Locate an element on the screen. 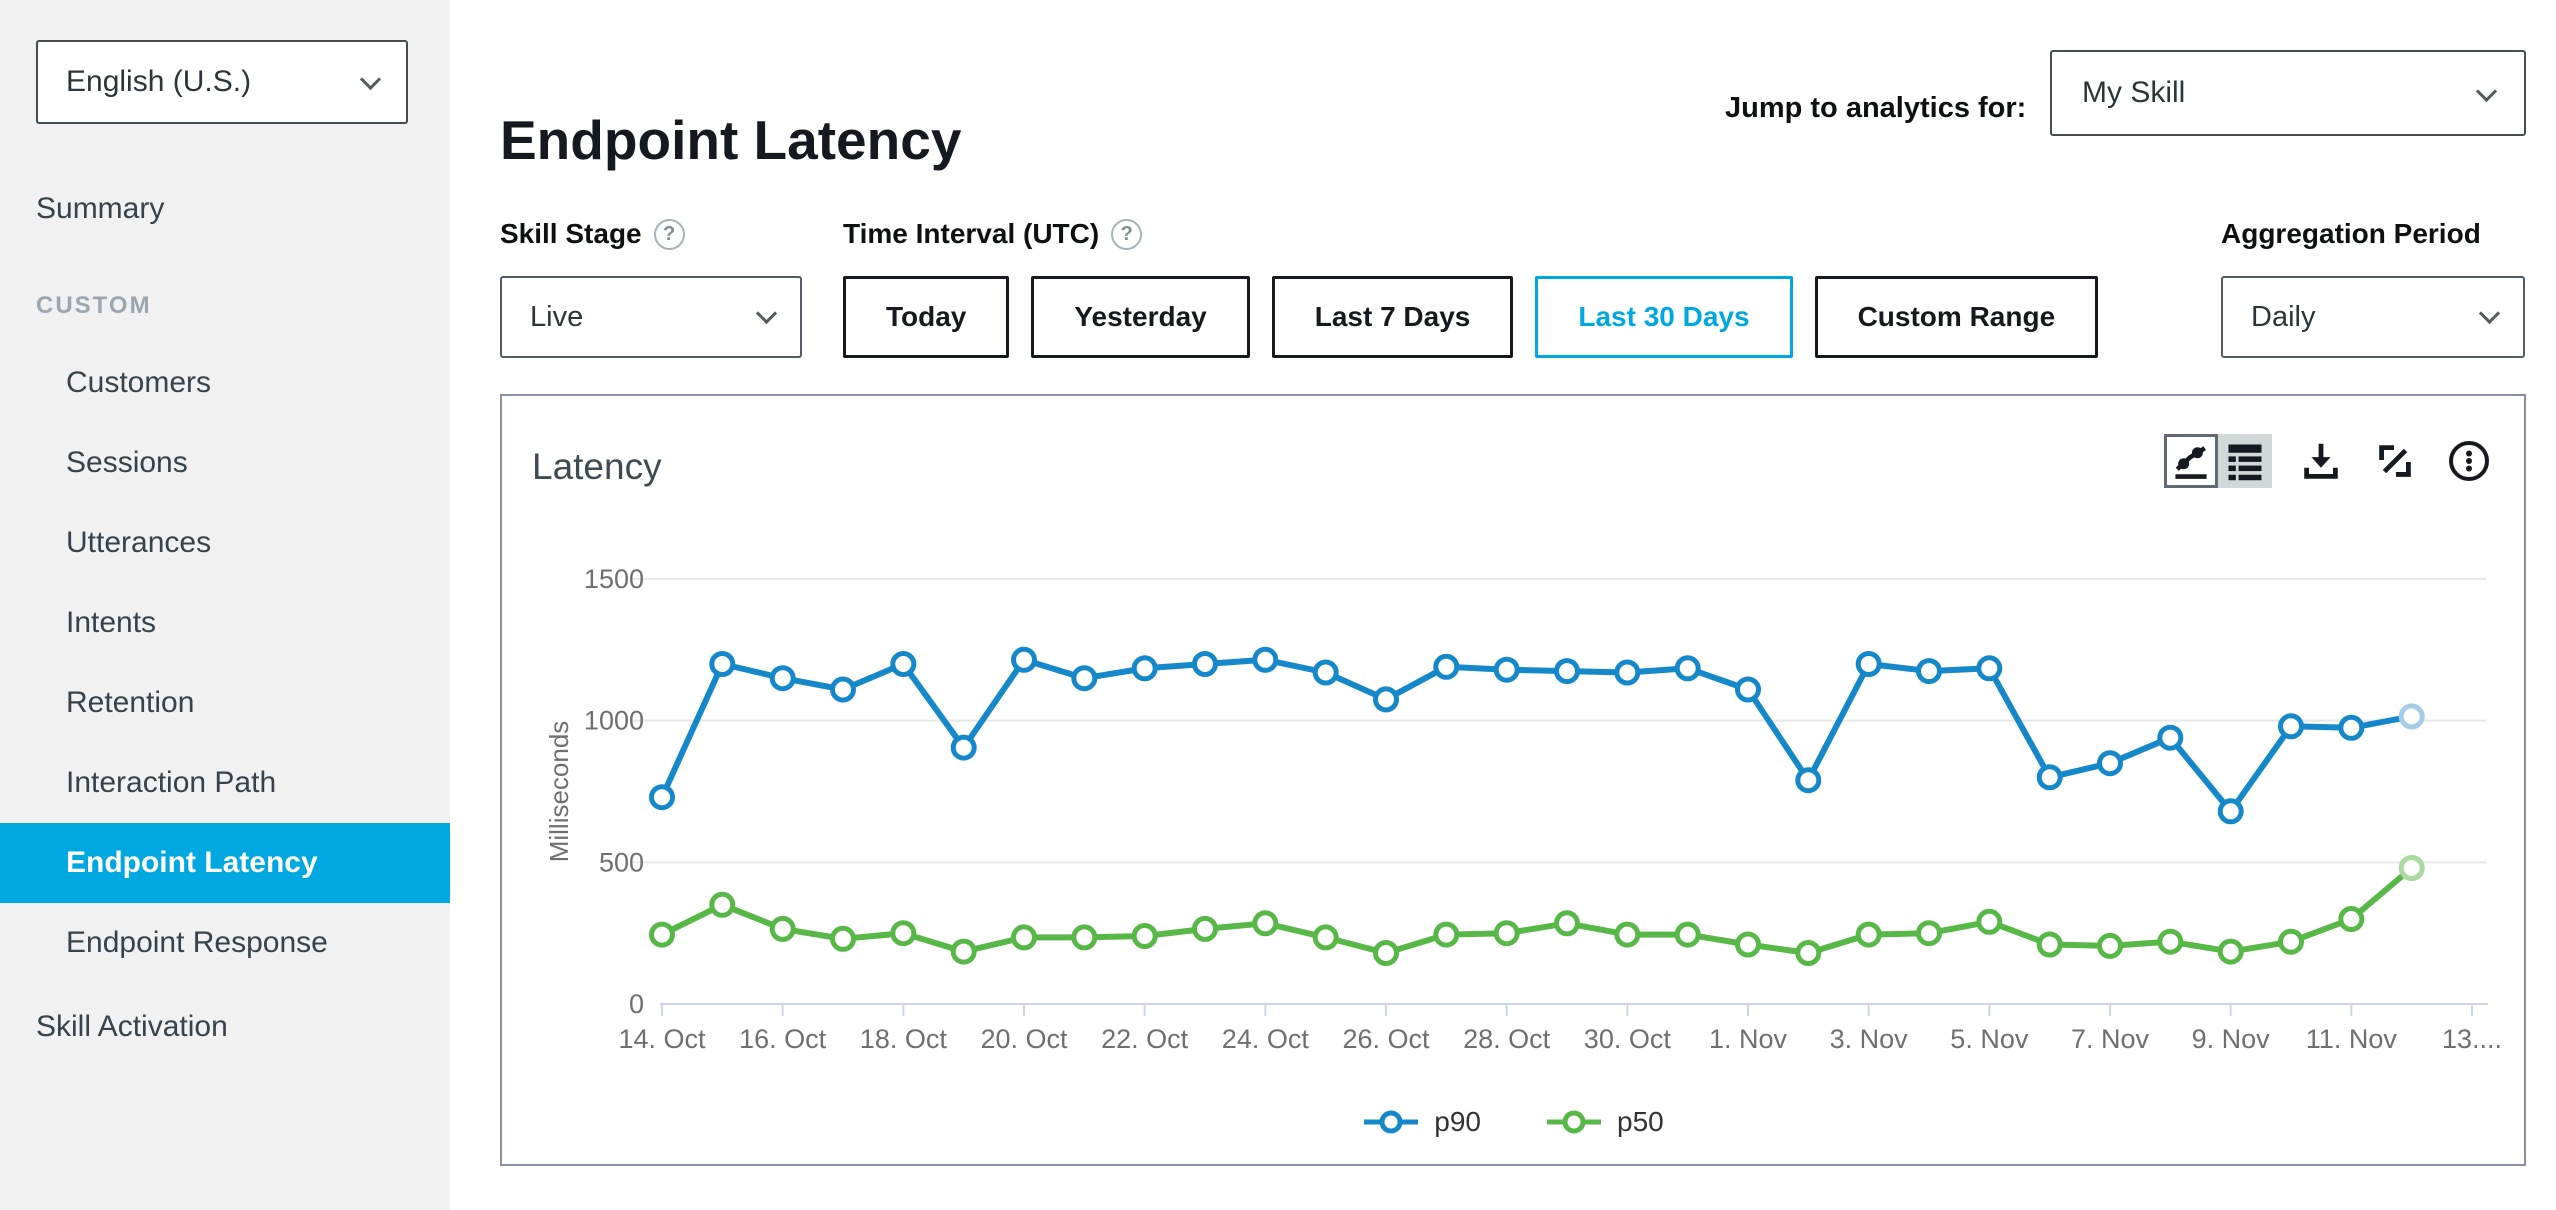 This screenshot has height=1210, width=2556. context-menu-icon is located at coordinates (2469, 461).